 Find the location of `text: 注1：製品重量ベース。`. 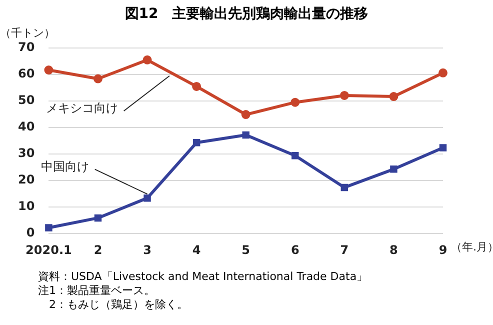

text: 注1：製品重量ベース。 is located at coordinates (97, 291).